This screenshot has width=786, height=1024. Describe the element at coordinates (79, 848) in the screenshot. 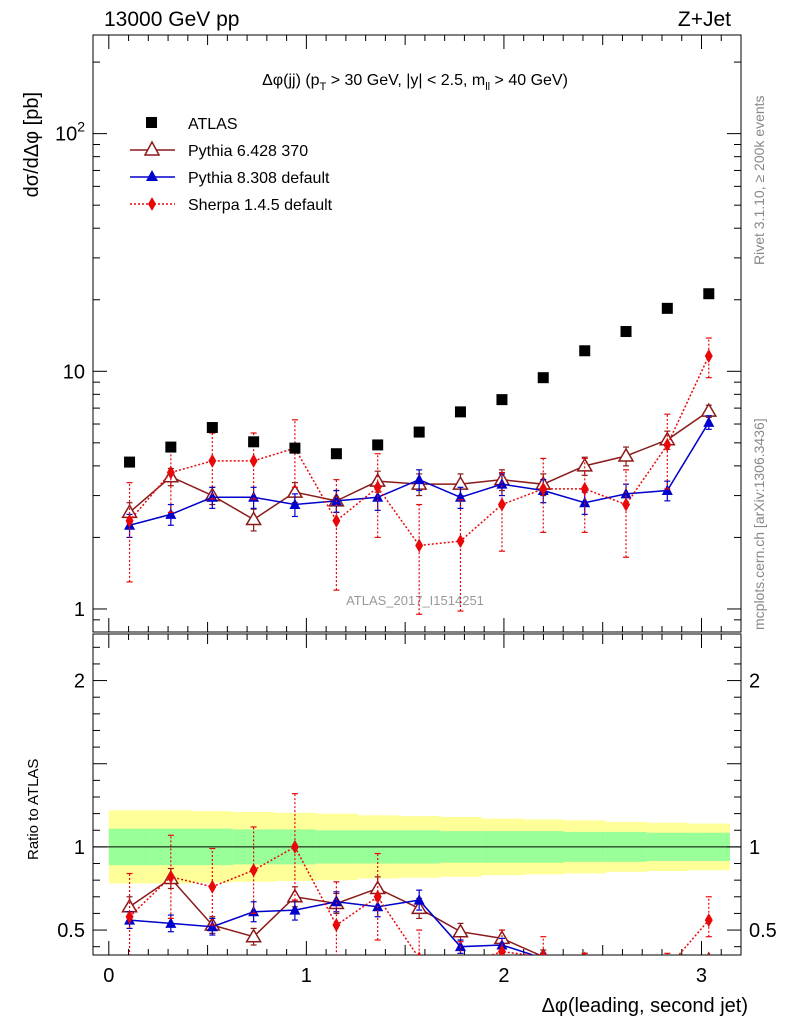

I see `ratio-ytick-label-left: 1` at that location.